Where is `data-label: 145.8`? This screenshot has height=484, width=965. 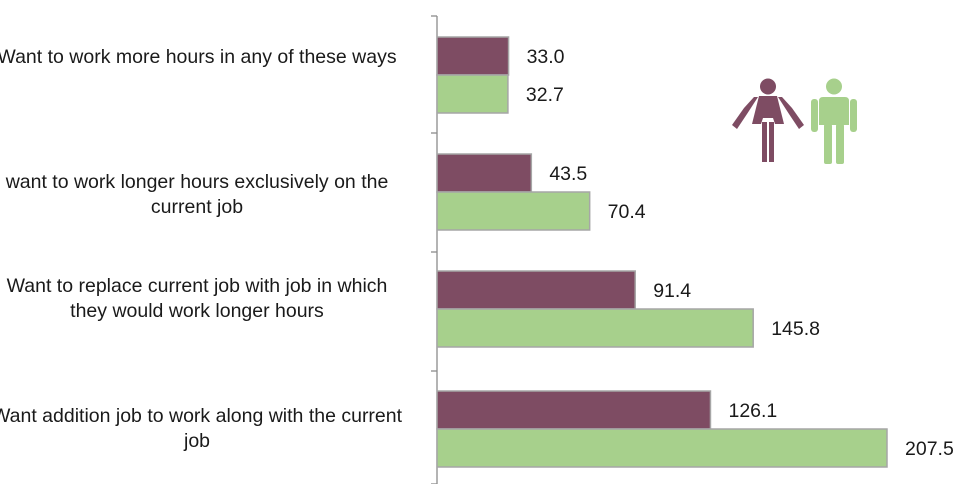
data-label: 145.8 is located at coordinates (795, 329).